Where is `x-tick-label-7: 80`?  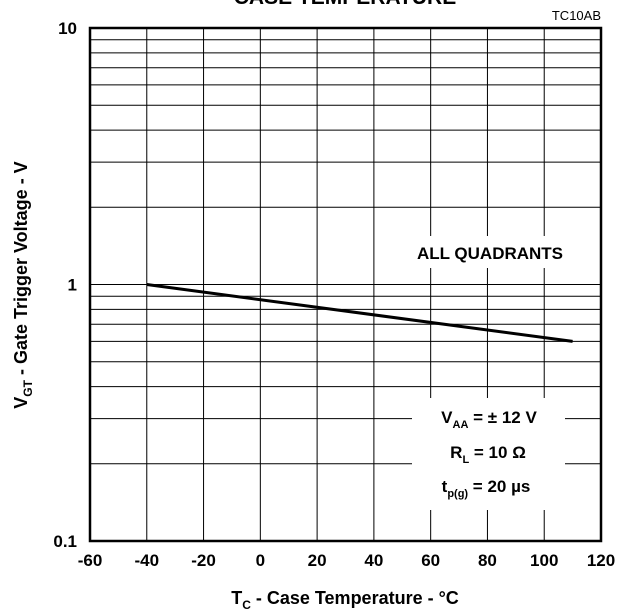
x-tick-label-7: 80 is located at coordinates (487, 560).